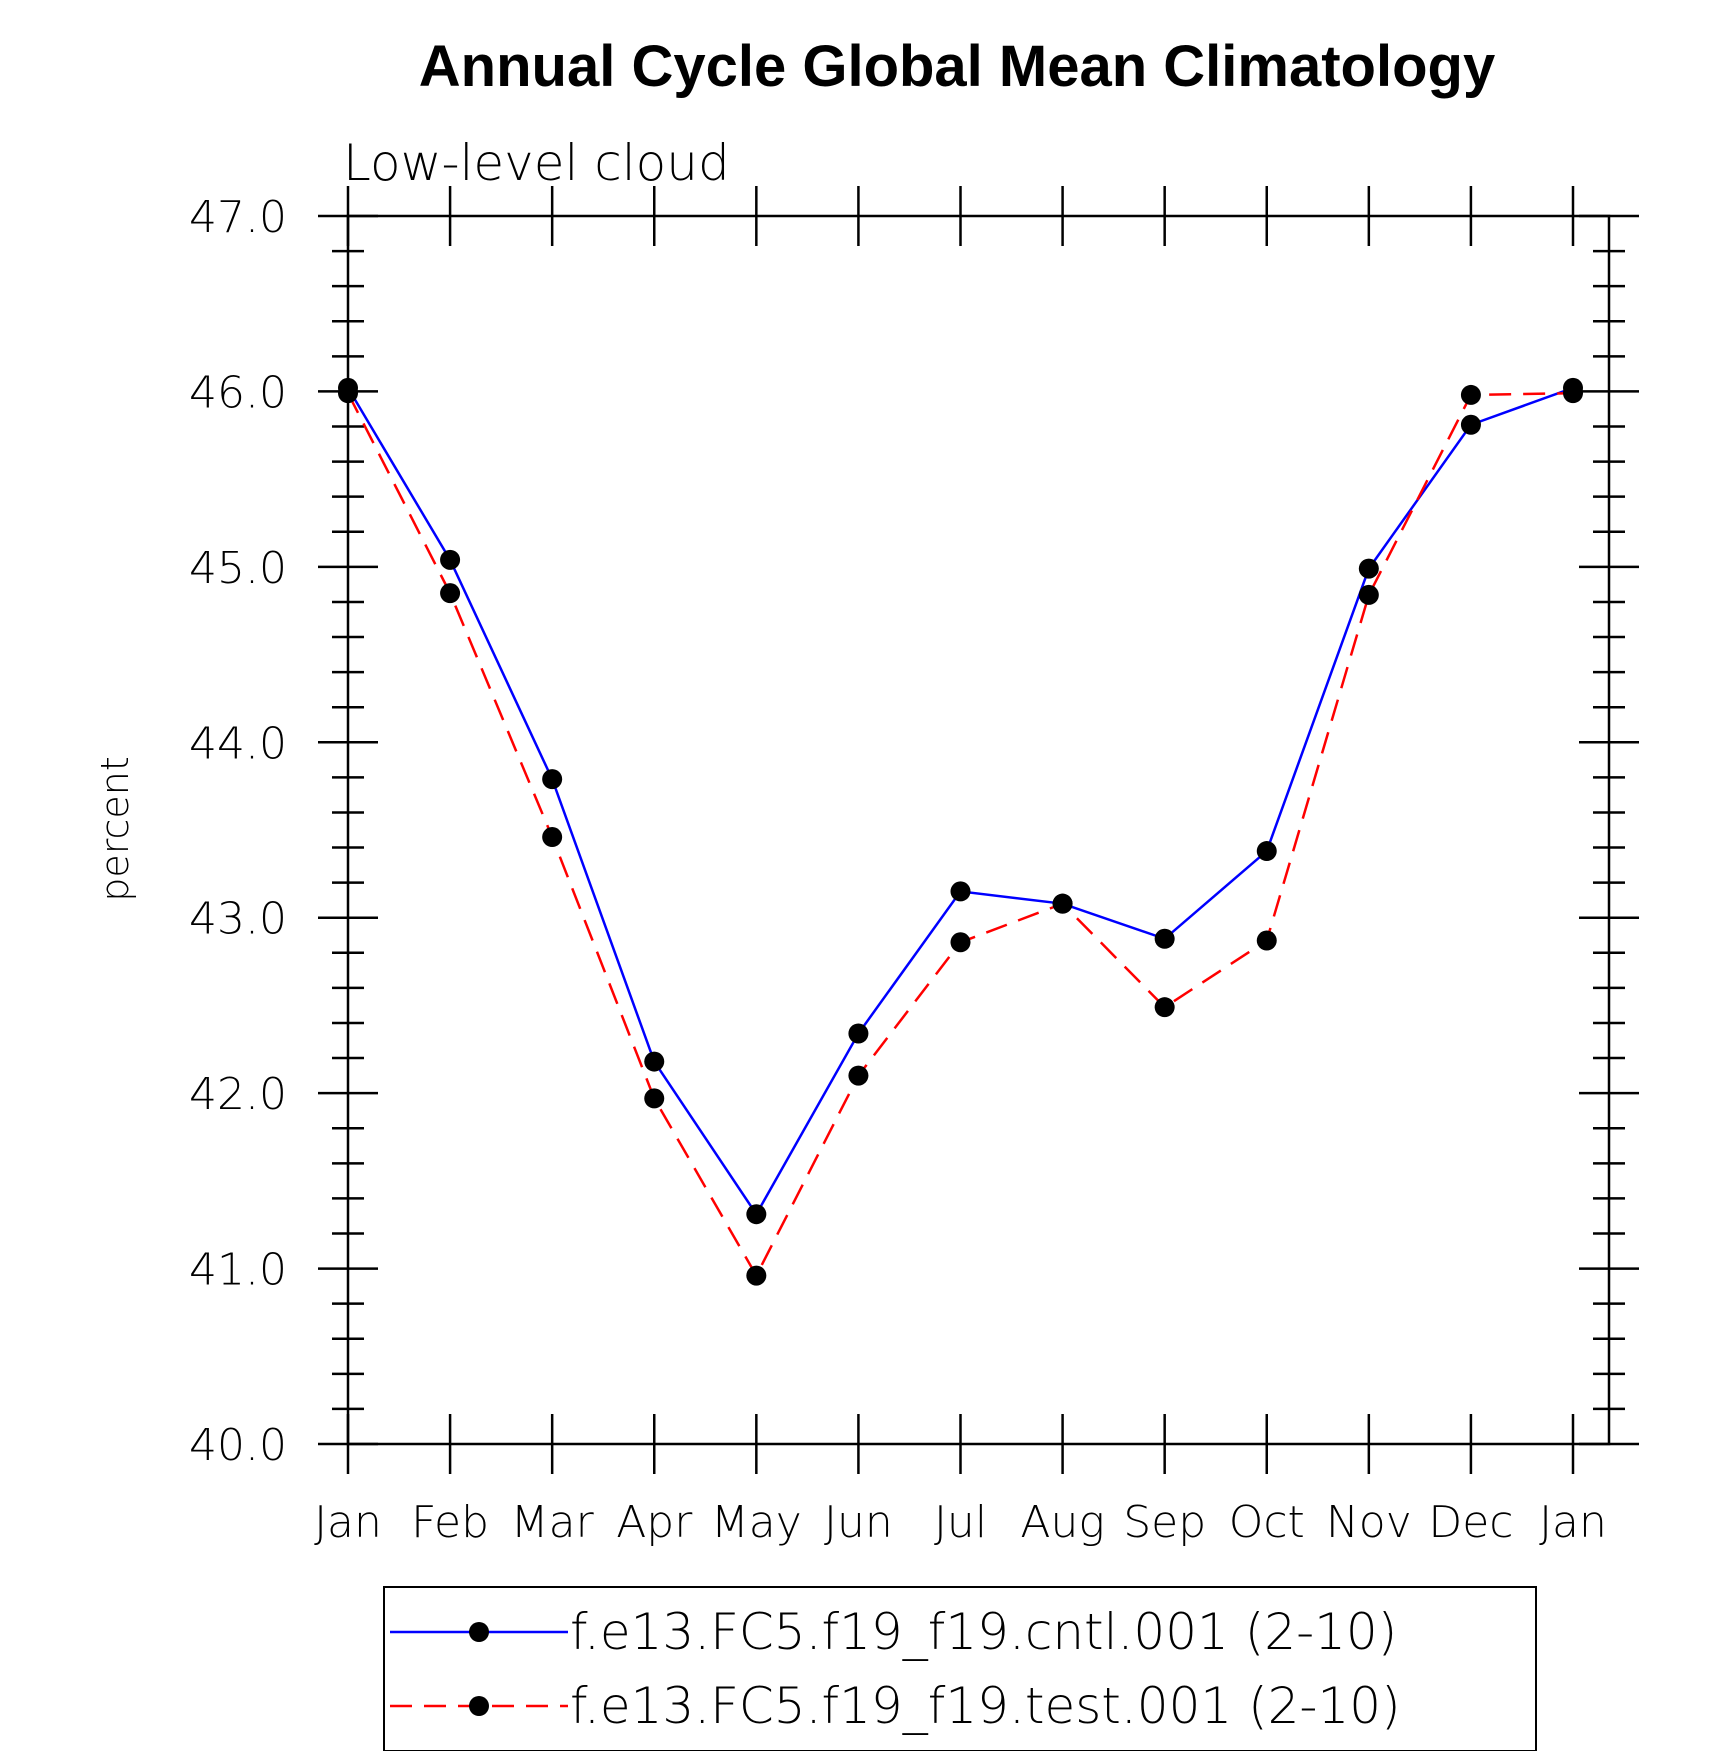 This screenshot has width=1710, height=1751. Describe the element at coordinates (238, 568) in the screenshot. I see `y-tick-label: 45.0` at that location.